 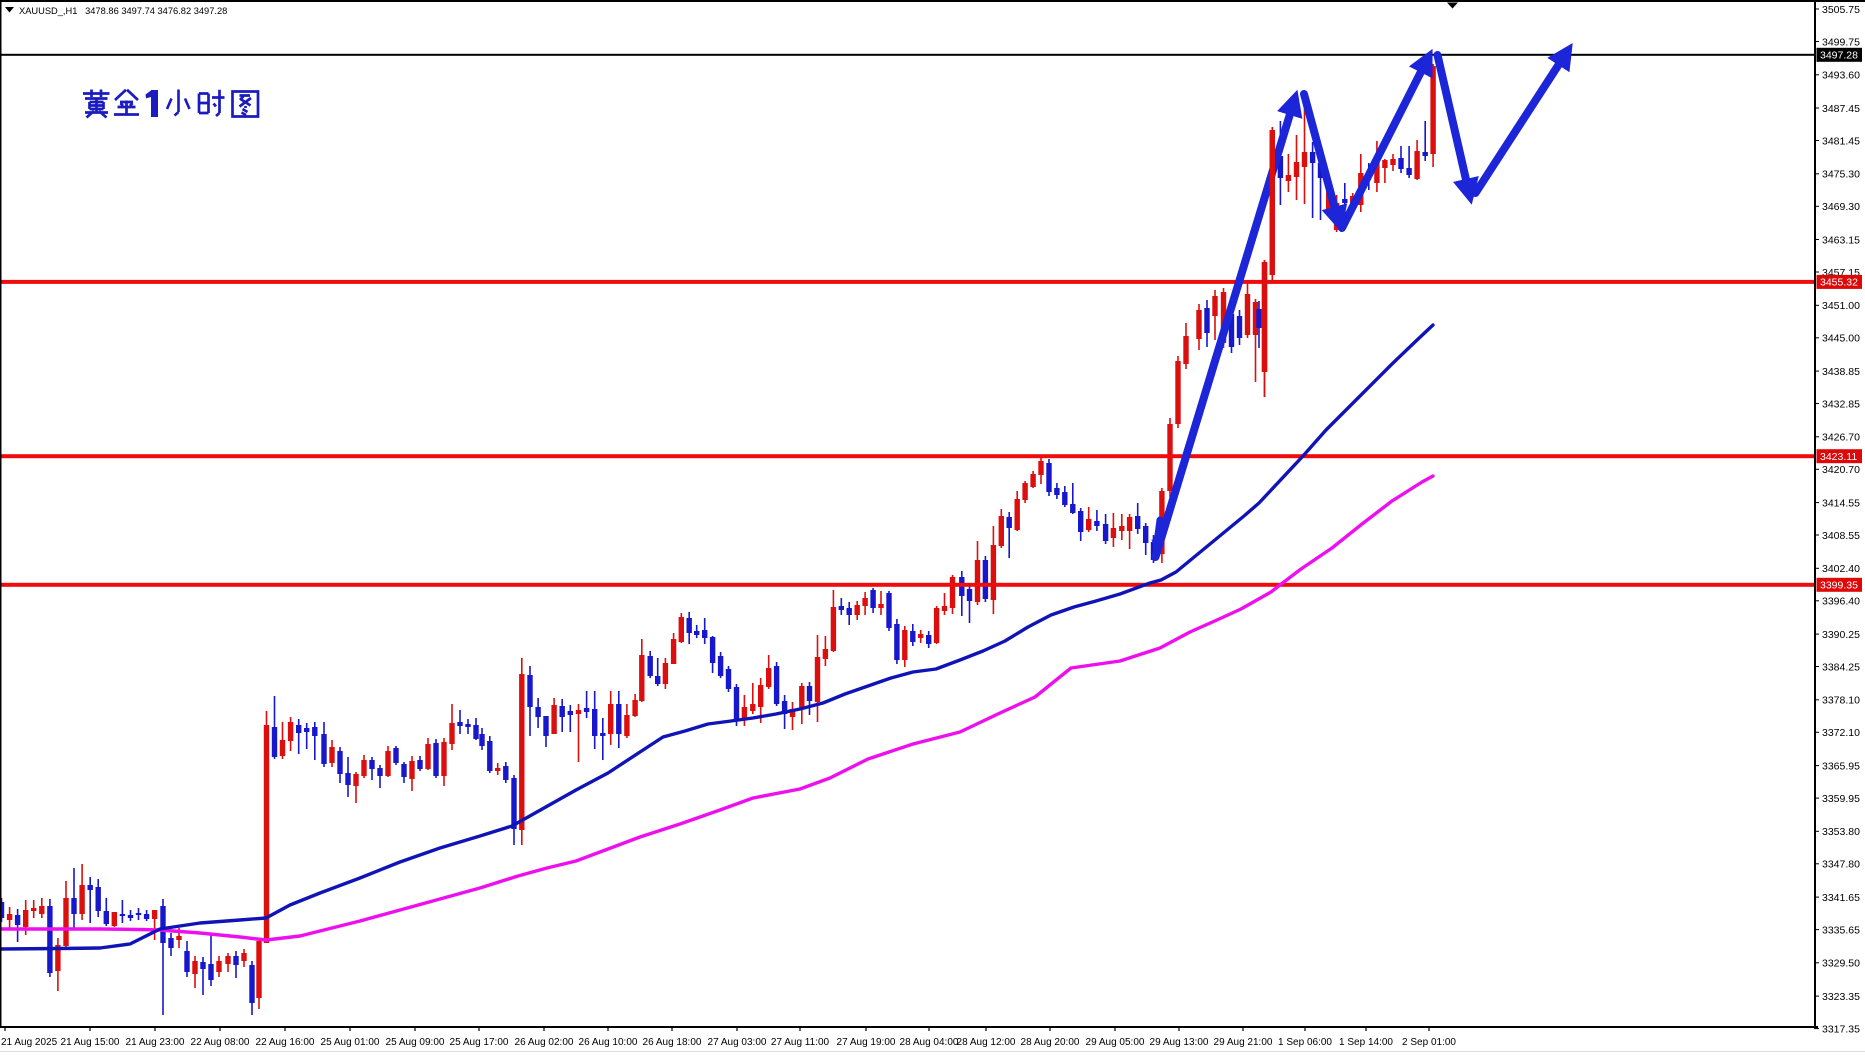 I want to click on svg-text: 27 Aug 03:00, so click(x=737, y=1042).